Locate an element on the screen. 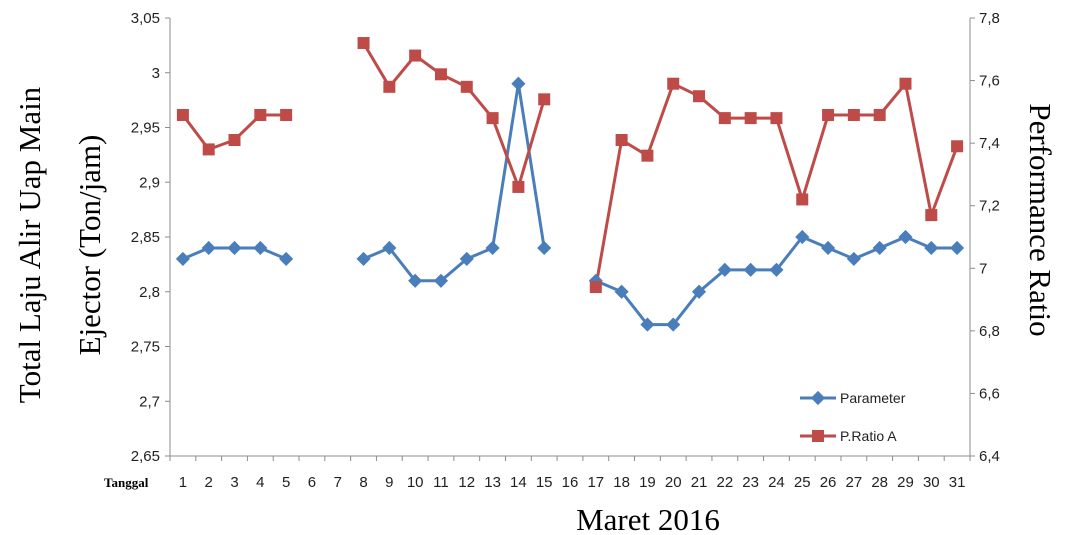 This screenshot has width=1065, height=535. x-tick-label: 23 is located at coordinates (750, 482).